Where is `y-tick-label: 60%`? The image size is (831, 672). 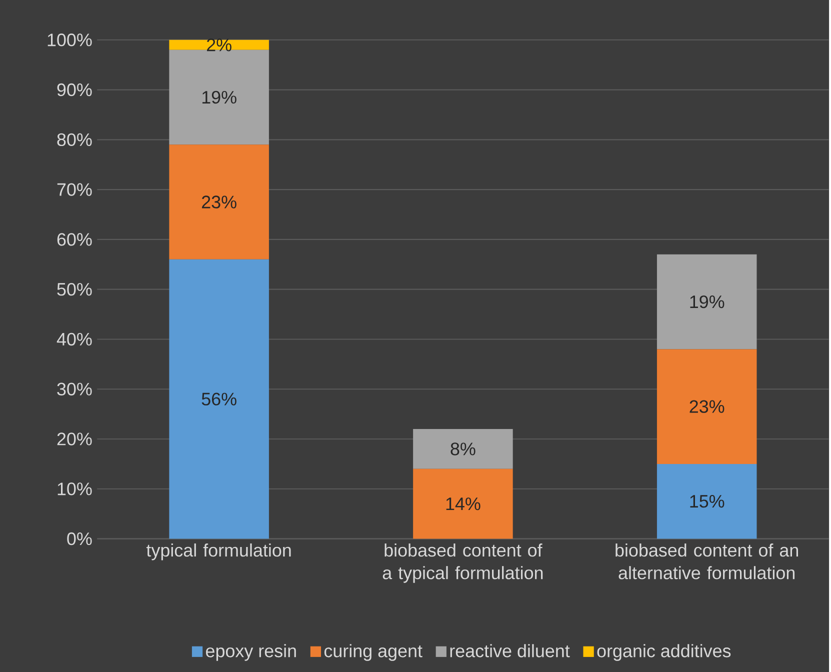
y-tick-label: 60% is located at coordinates (74, 239).